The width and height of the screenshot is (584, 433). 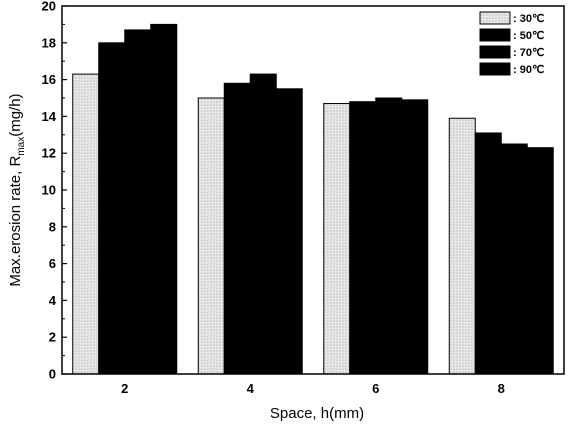 I want to click on y-tick-label-16: 16, so click(x=49, y=79).